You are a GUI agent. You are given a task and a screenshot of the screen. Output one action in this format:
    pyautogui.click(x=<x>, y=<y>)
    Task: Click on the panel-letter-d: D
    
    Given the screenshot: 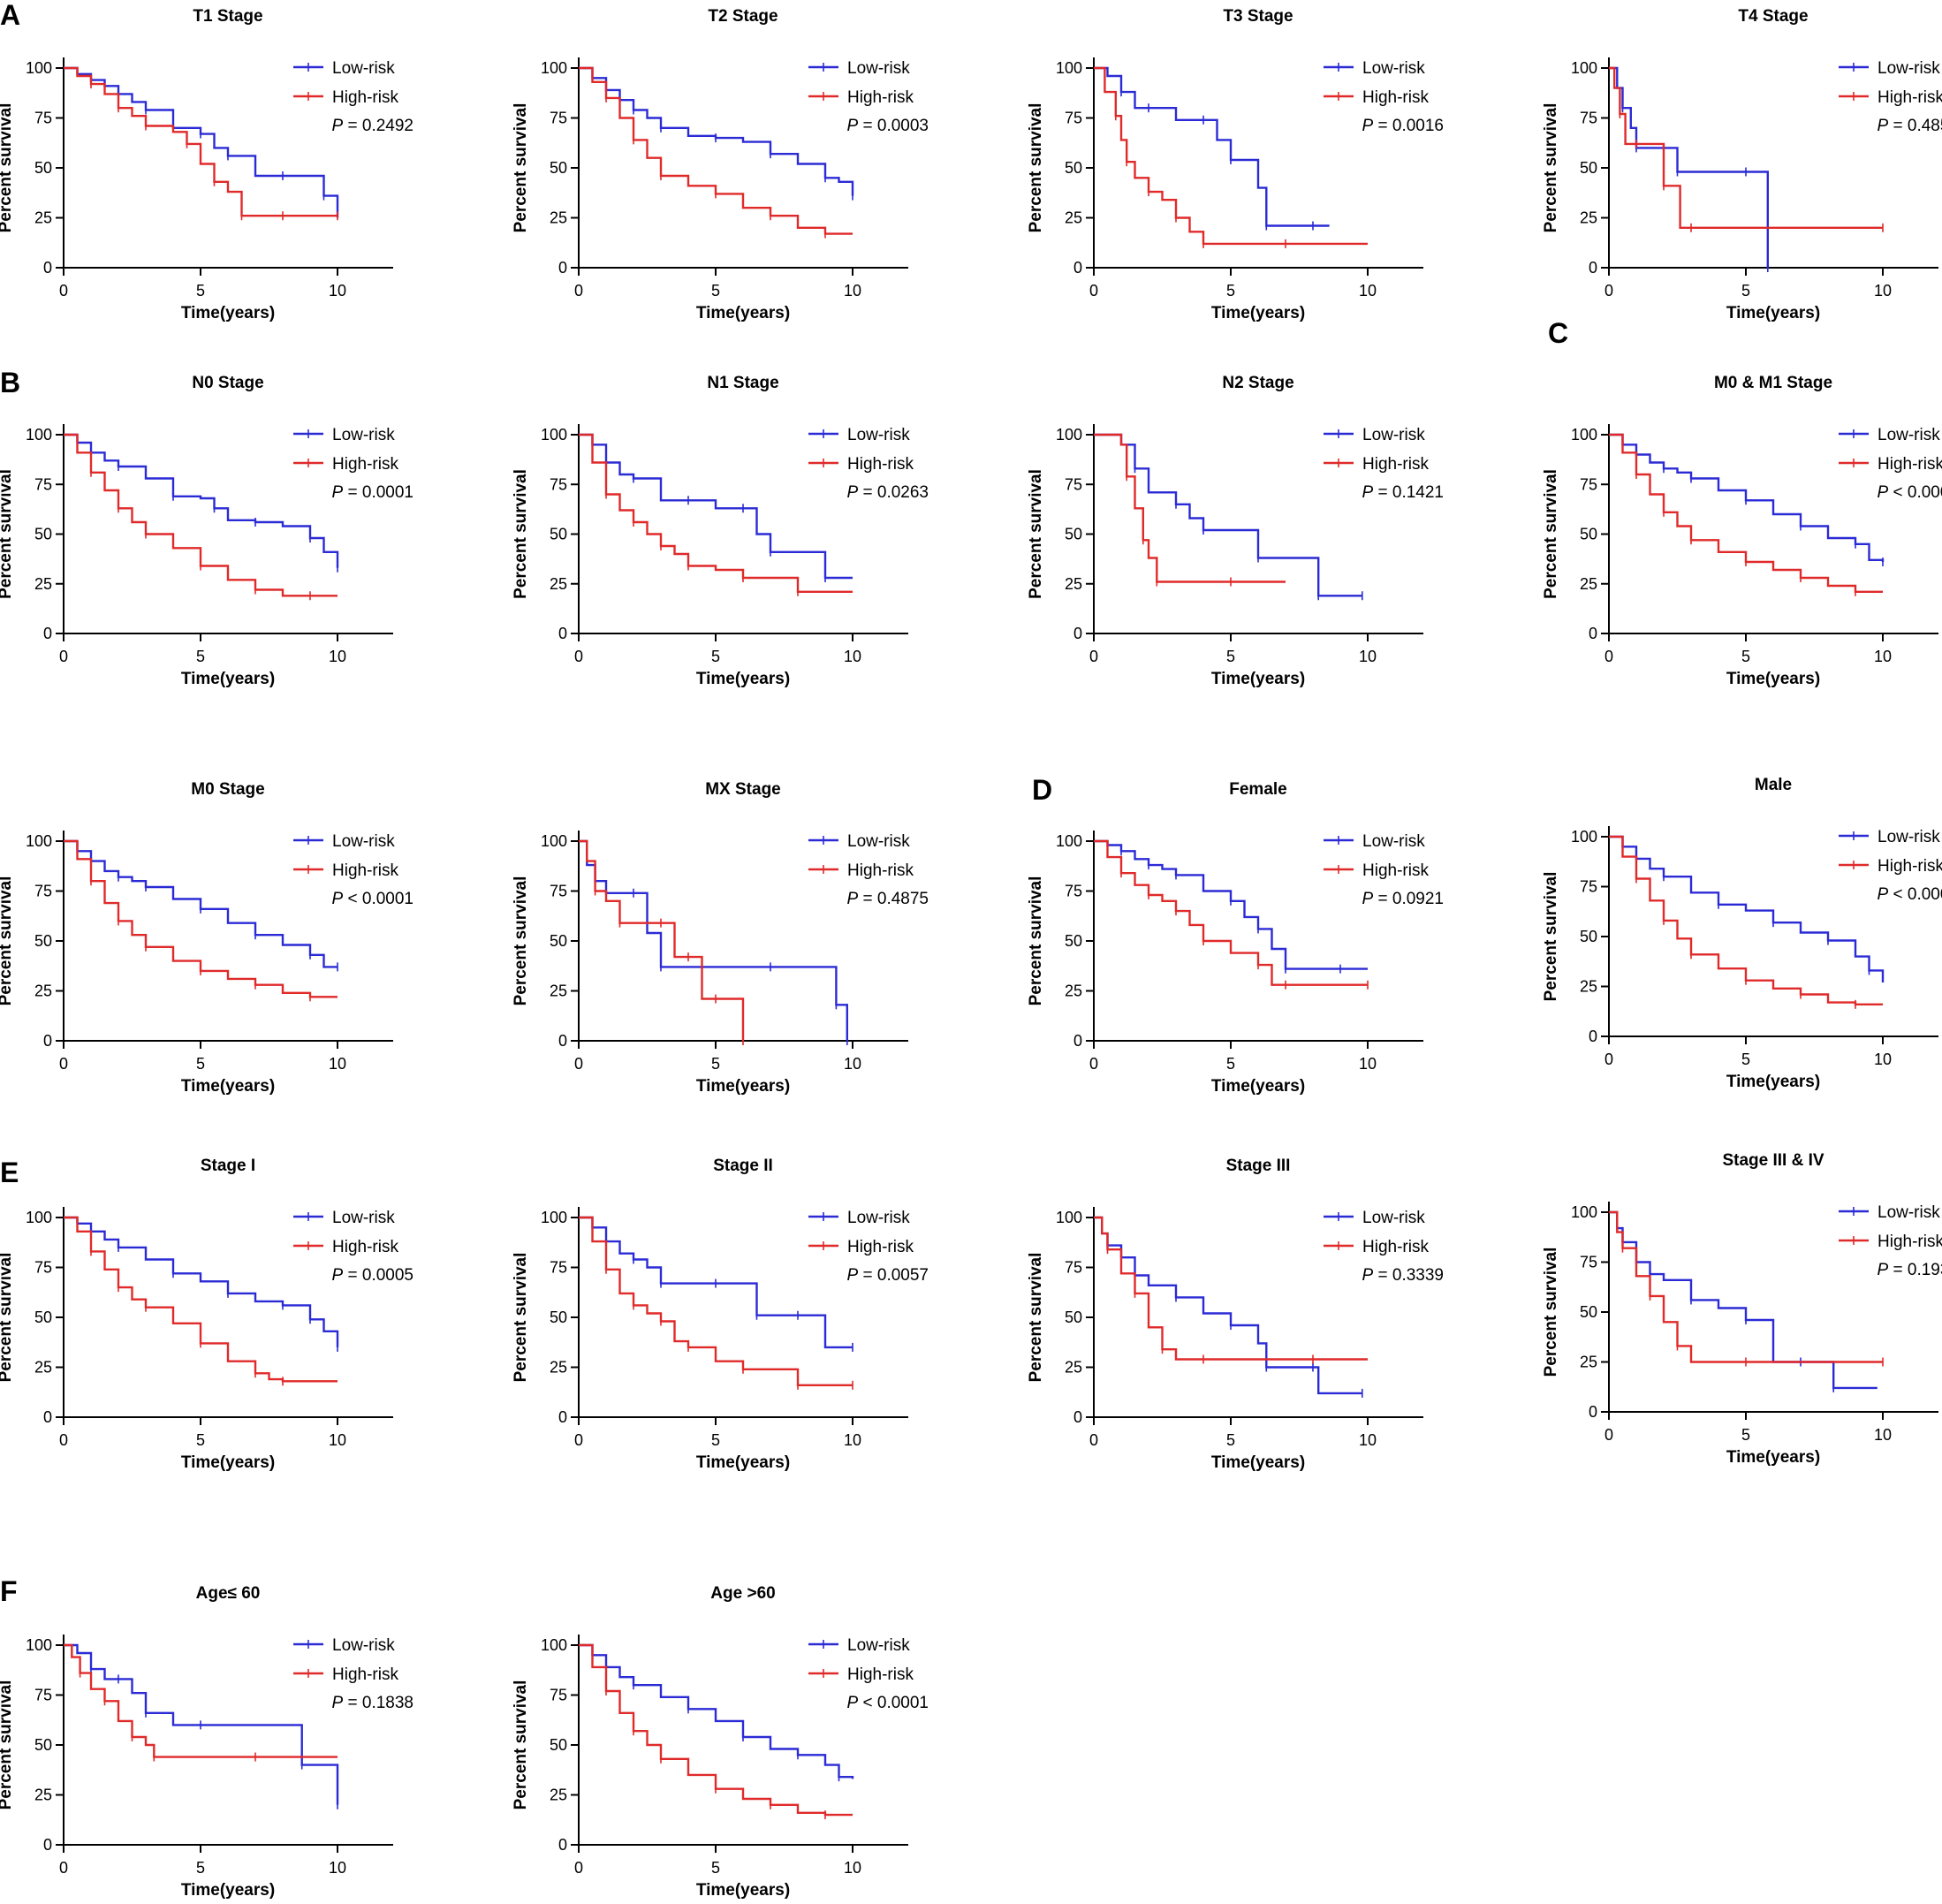 What is the action you would take?
    pyautogui.click(x=1042, y=790)
    